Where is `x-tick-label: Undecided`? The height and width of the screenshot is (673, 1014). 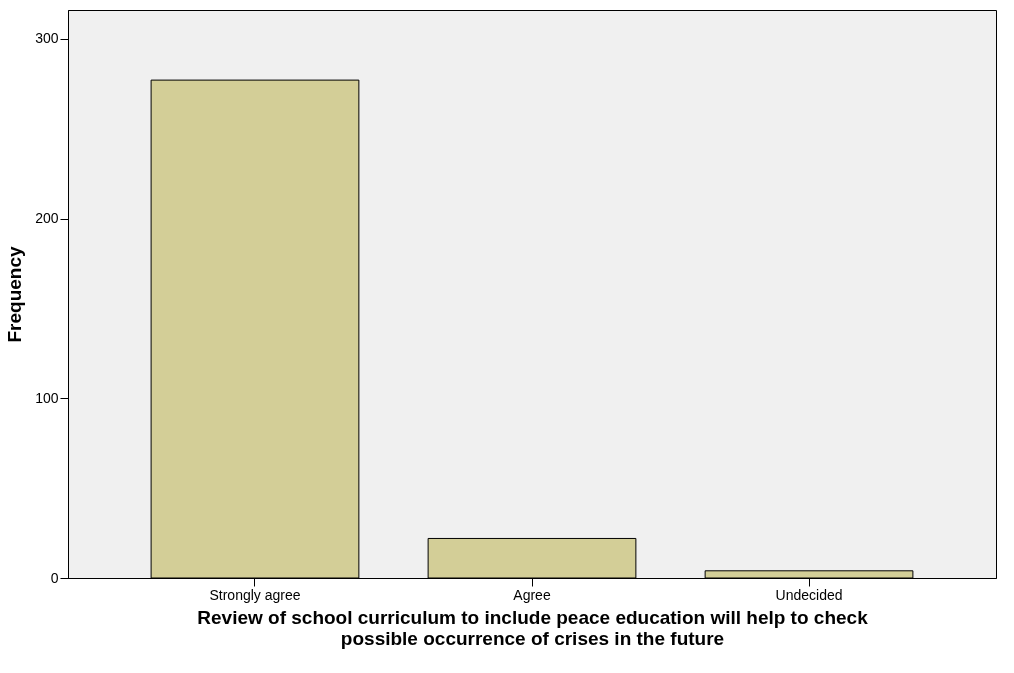 x-tick-label: Undecided is located at coordinates (809, 594).